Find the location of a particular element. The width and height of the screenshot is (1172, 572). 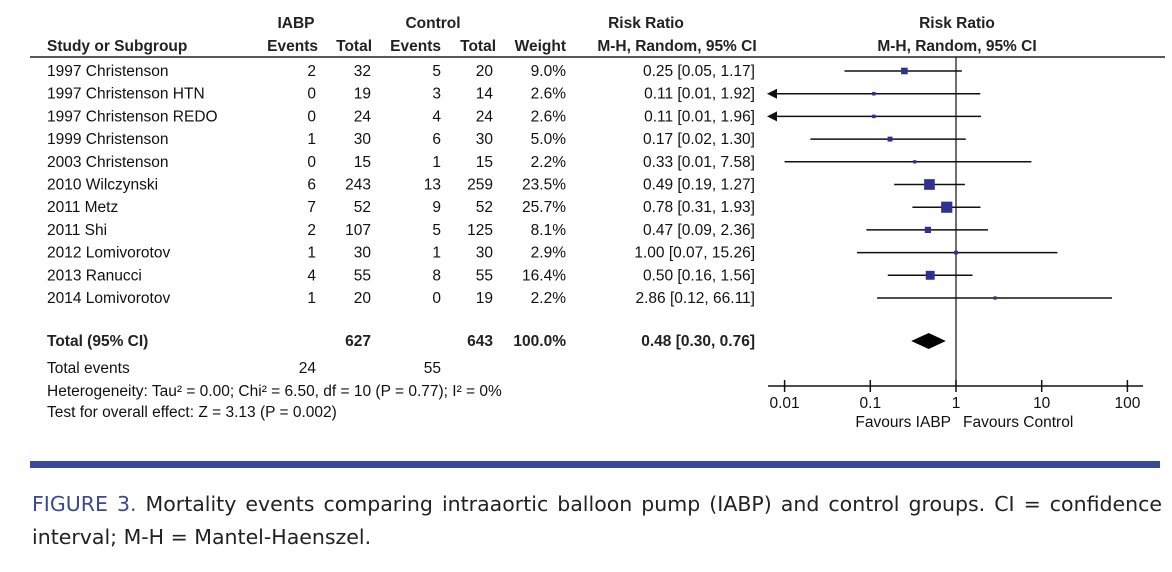

study-name: 2011 Metz is located at coordinates (82, 207).